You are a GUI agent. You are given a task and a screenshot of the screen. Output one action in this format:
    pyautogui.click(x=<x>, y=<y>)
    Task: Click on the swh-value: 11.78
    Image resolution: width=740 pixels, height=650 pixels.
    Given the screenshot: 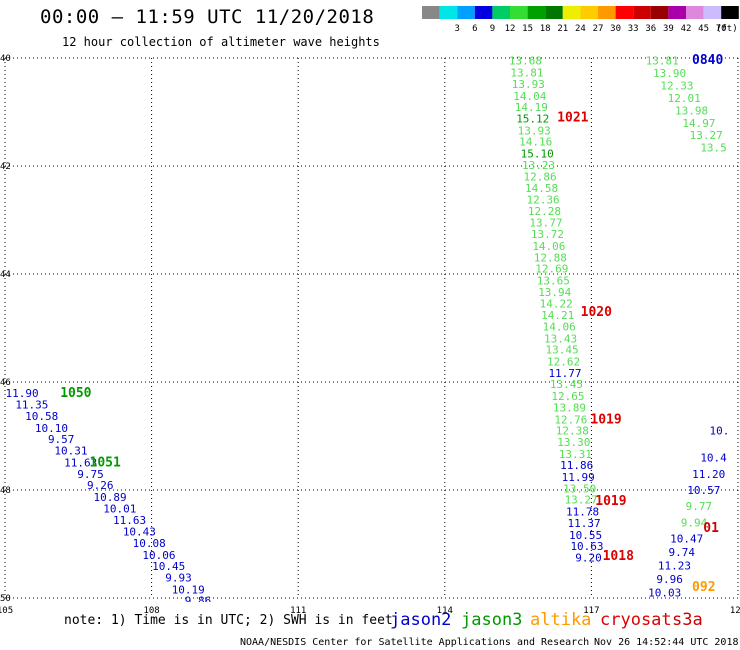 What is the action you would take?
    pyautogui.click(x=582, y=512)
    